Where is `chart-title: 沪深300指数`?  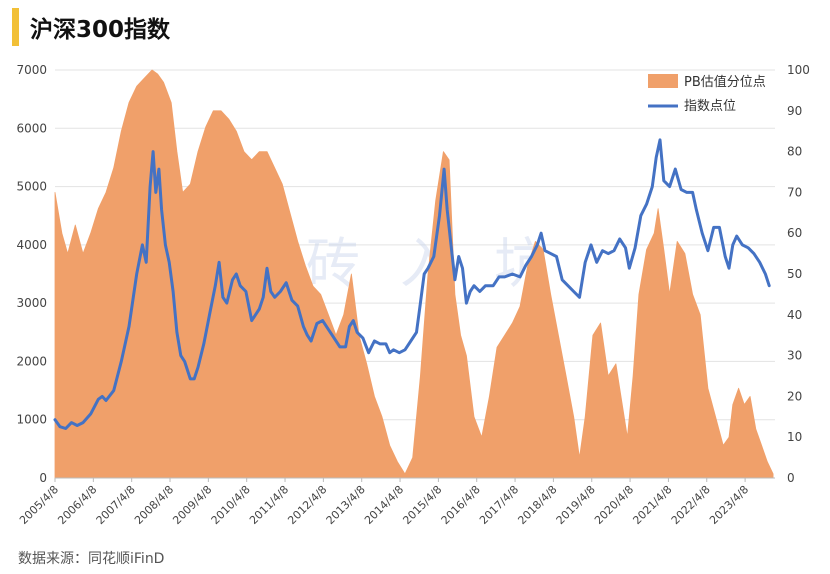
chart-title: 沪深300指数 is located at coordinates (100, 30).